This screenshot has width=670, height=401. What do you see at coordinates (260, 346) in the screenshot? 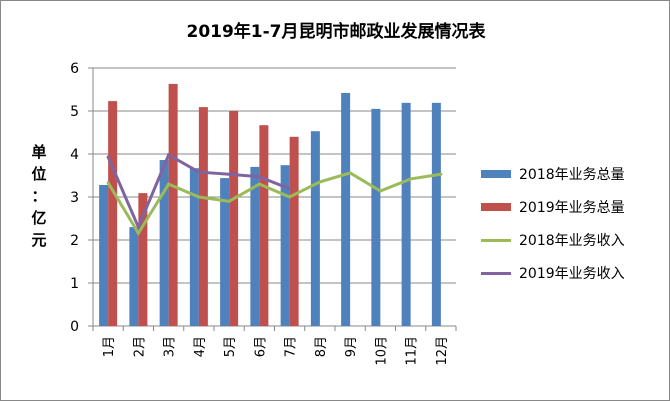
I see `x-tick-label: 6月` at bounding box center [260, 346].